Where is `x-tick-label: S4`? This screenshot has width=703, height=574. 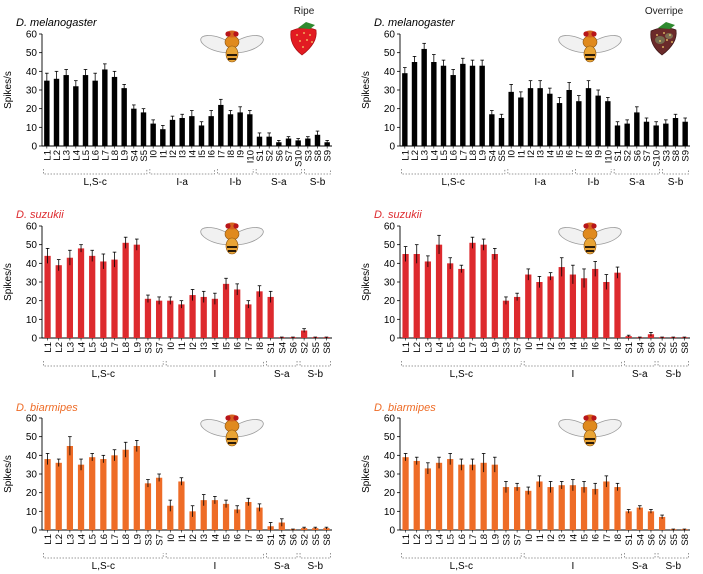
x-tick-label: S4 is located at coordinates (282, 540).